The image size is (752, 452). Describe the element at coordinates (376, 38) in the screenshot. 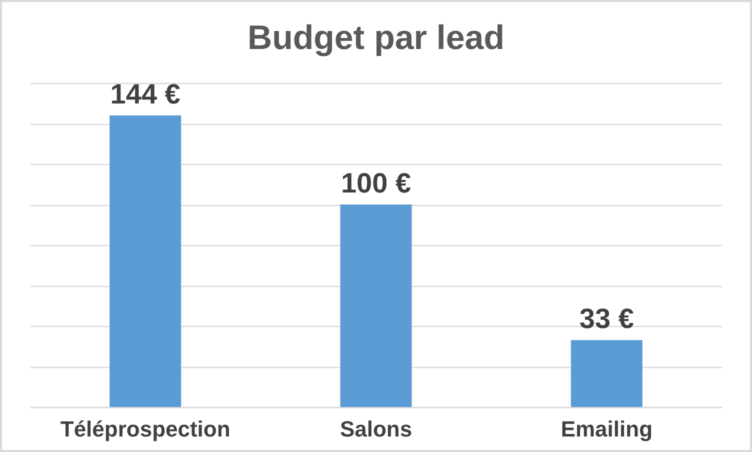

I see `chart-title: Budget par lead` at that location.